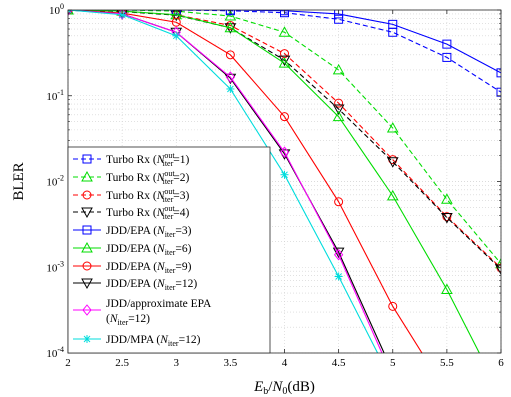 The image size is (511, 397). What do you see at coordinates (55, 266) in the screenshot?
I see `y-tick-label: 10⁻³` at bounding box center [55, 266].